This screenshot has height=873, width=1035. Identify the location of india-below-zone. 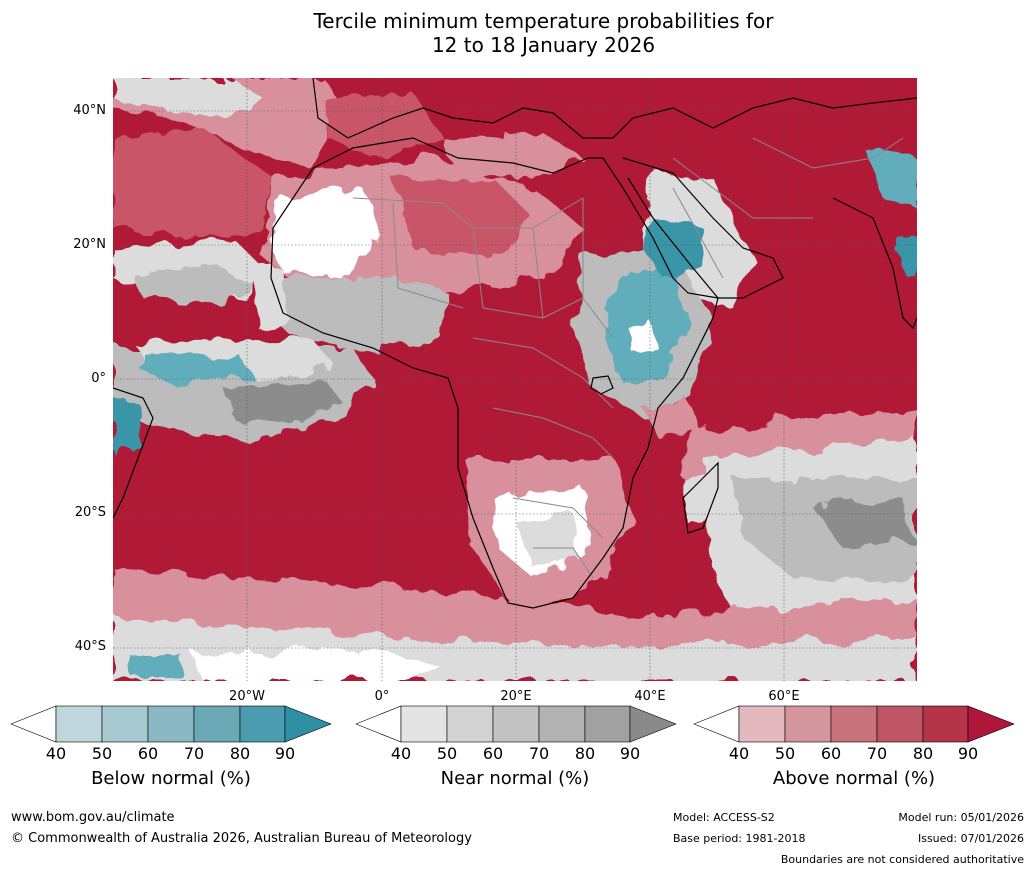
(890, 178).